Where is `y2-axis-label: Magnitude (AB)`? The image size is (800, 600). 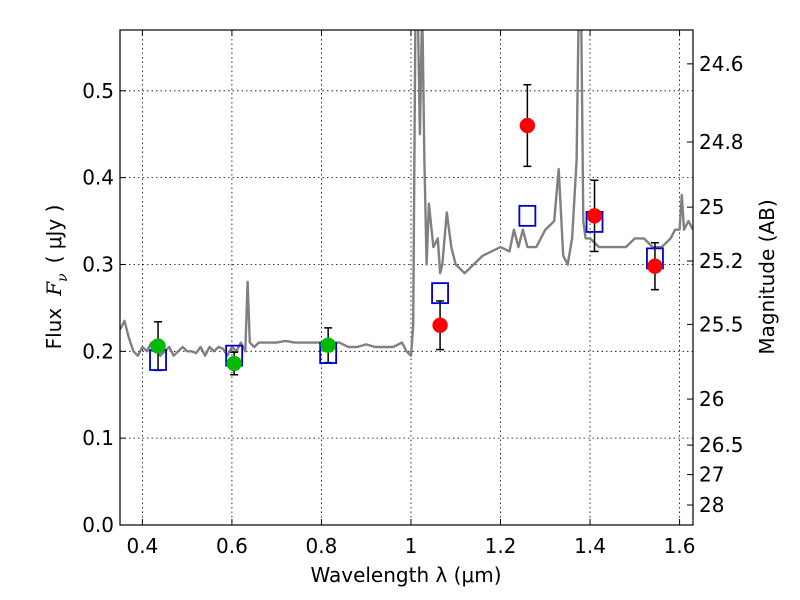
y2-axis-label: Magnitude (AB) is located at coordinates (767, 276).